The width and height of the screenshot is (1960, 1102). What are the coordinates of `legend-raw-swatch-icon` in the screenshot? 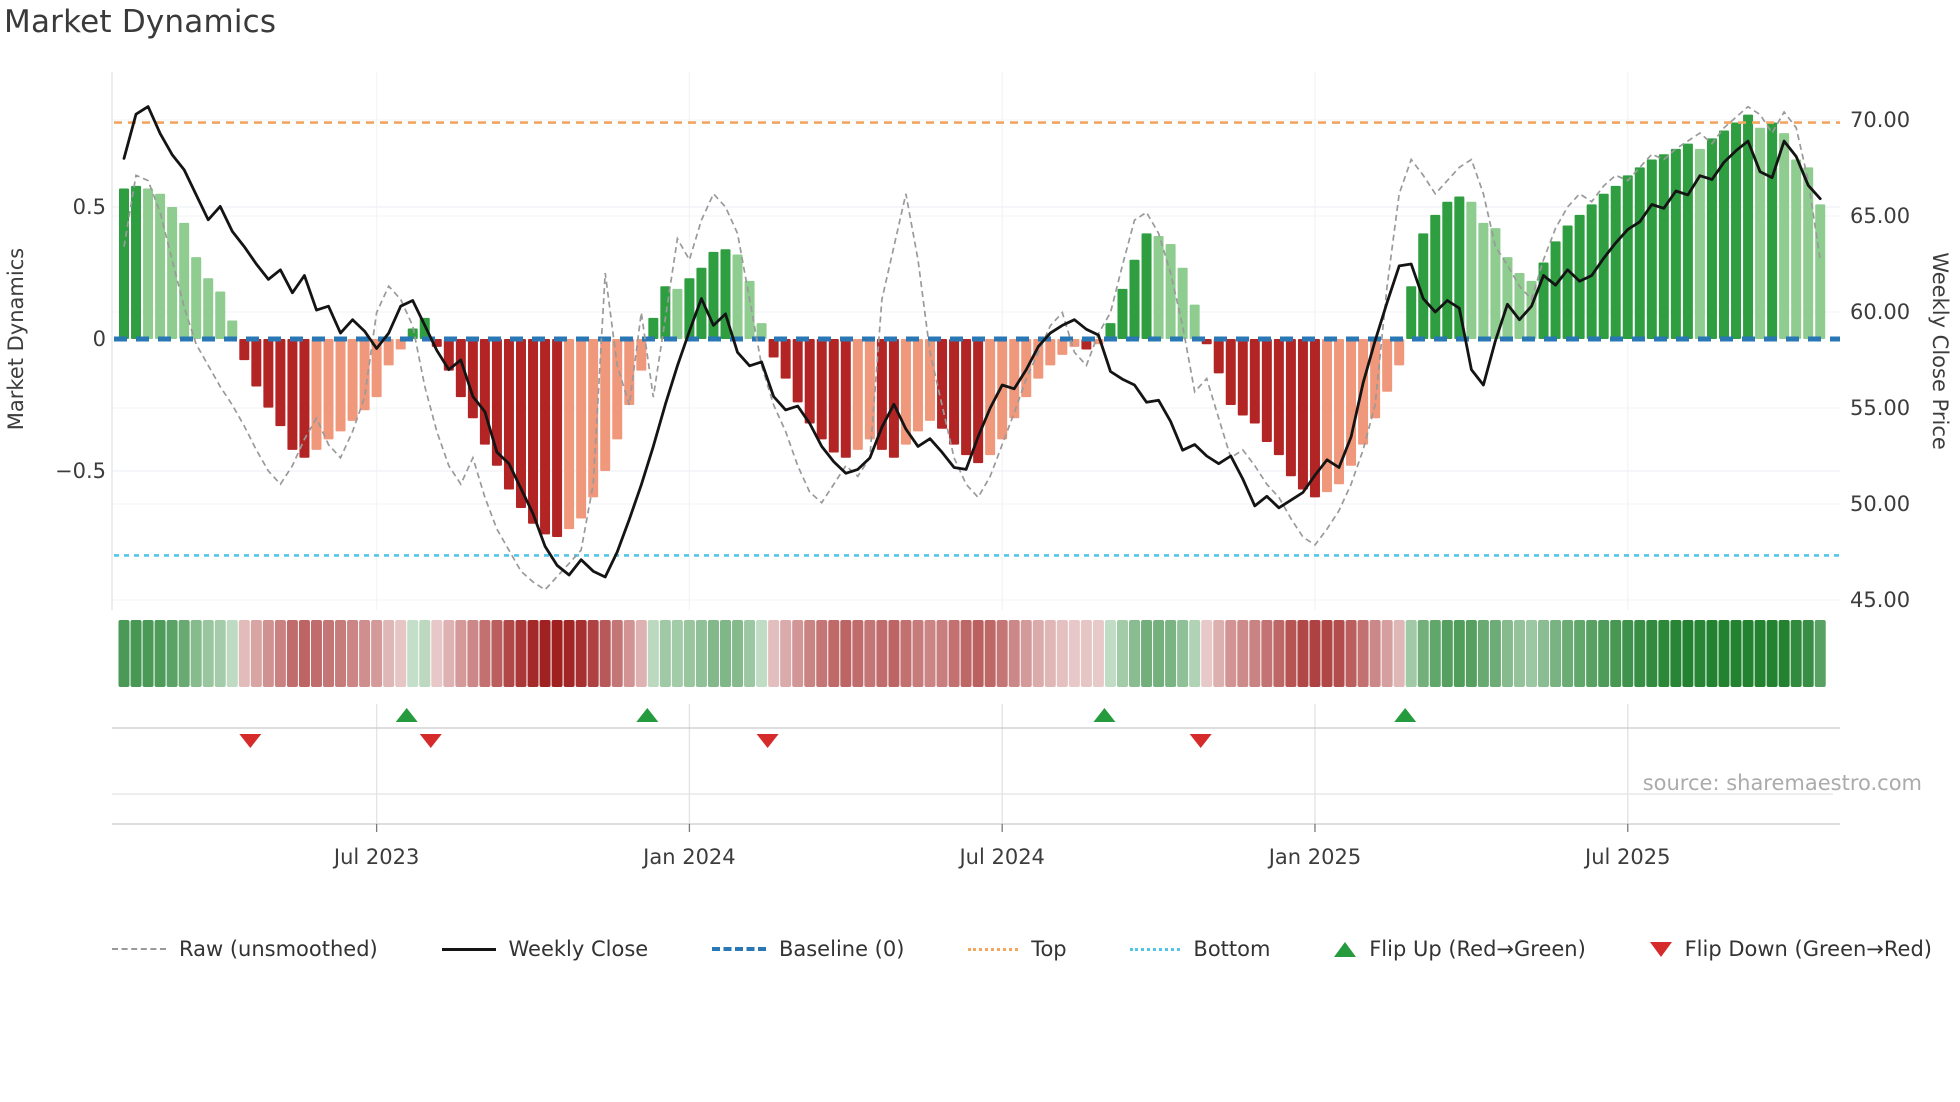 It's located at (139, 949).